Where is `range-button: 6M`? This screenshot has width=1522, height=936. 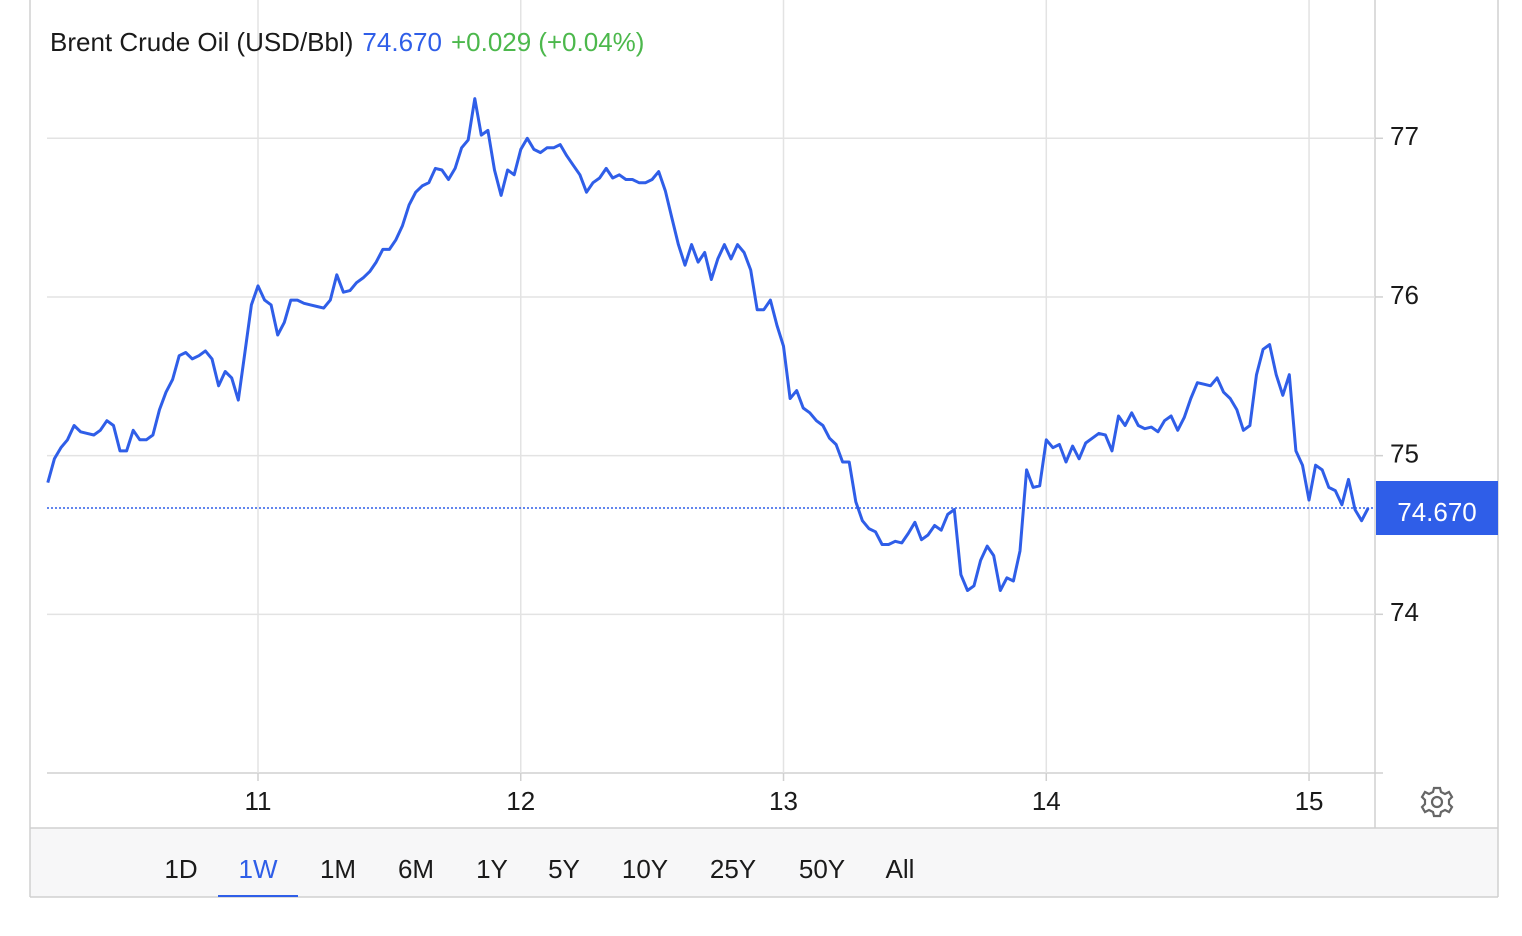
range-button: 6M is located at coordinates (416, 869).